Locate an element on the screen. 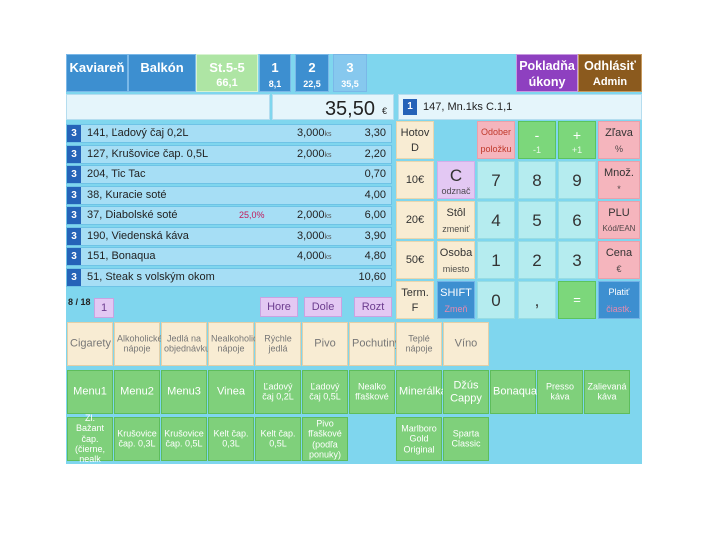 Image resolution: width=718 pixels, height=534 pixels. product-button: Marlboro Gold Original is located at coordinates (419, 439).